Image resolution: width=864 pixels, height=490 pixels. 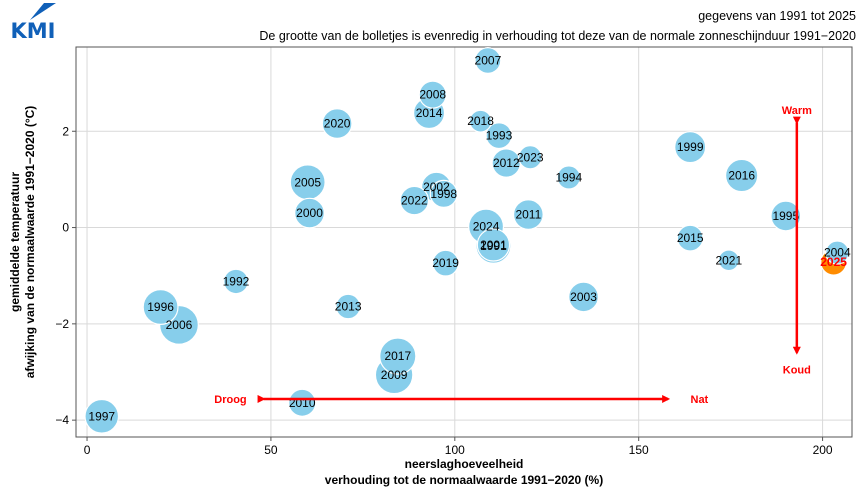 I want to click on bubble-label-1995: 1995, so click(x=785, y=216).